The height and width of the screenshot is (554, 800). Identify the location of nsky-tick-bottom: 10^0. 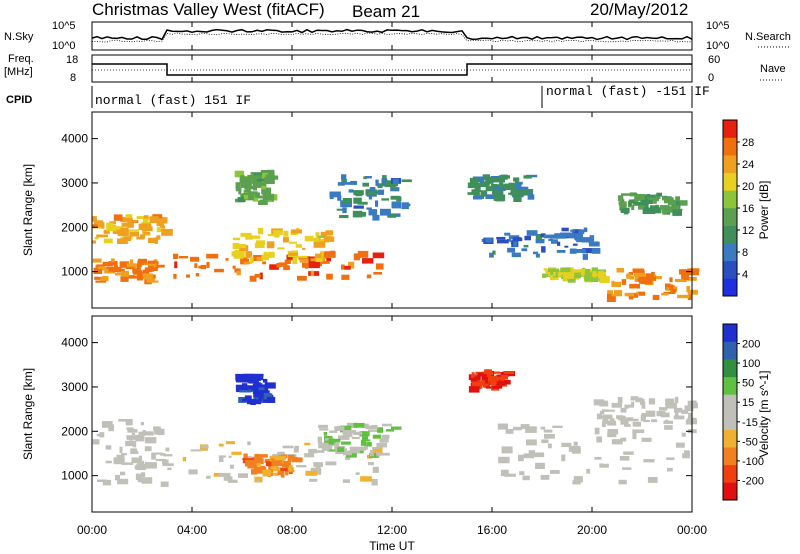
(64, 46).